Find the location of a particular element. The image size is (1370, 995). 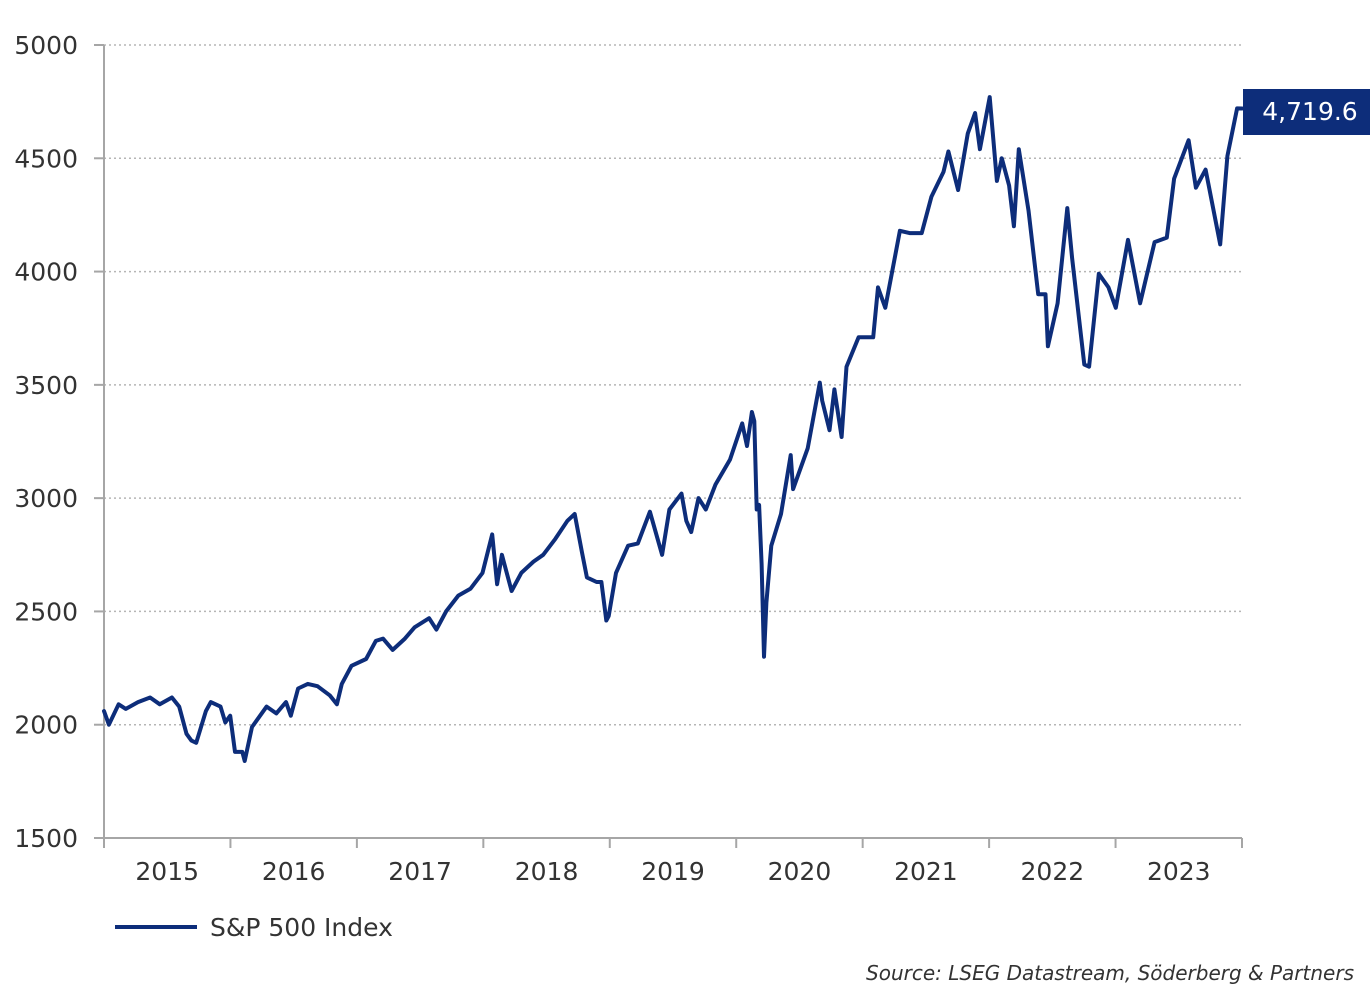

x-tick-label: 2015 is located at coordinates (167, 871).